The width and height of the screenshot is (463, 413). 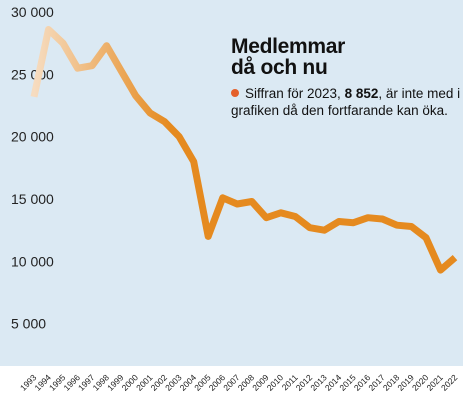 I want to click on annotation-title: Medlemmar då och nu, so click(x=296, y=57).